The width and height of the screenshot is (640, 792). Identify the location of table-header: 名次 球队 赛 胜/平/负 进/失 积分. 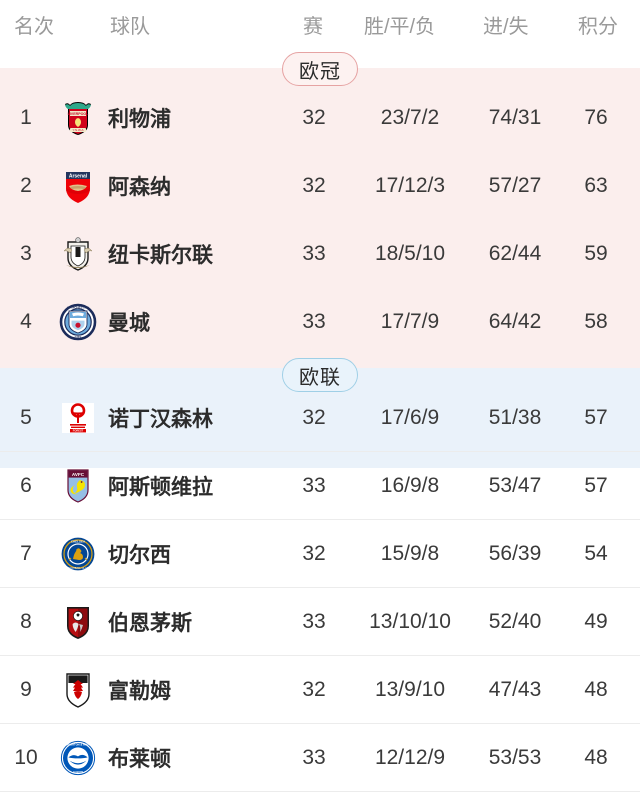
(320, 34).